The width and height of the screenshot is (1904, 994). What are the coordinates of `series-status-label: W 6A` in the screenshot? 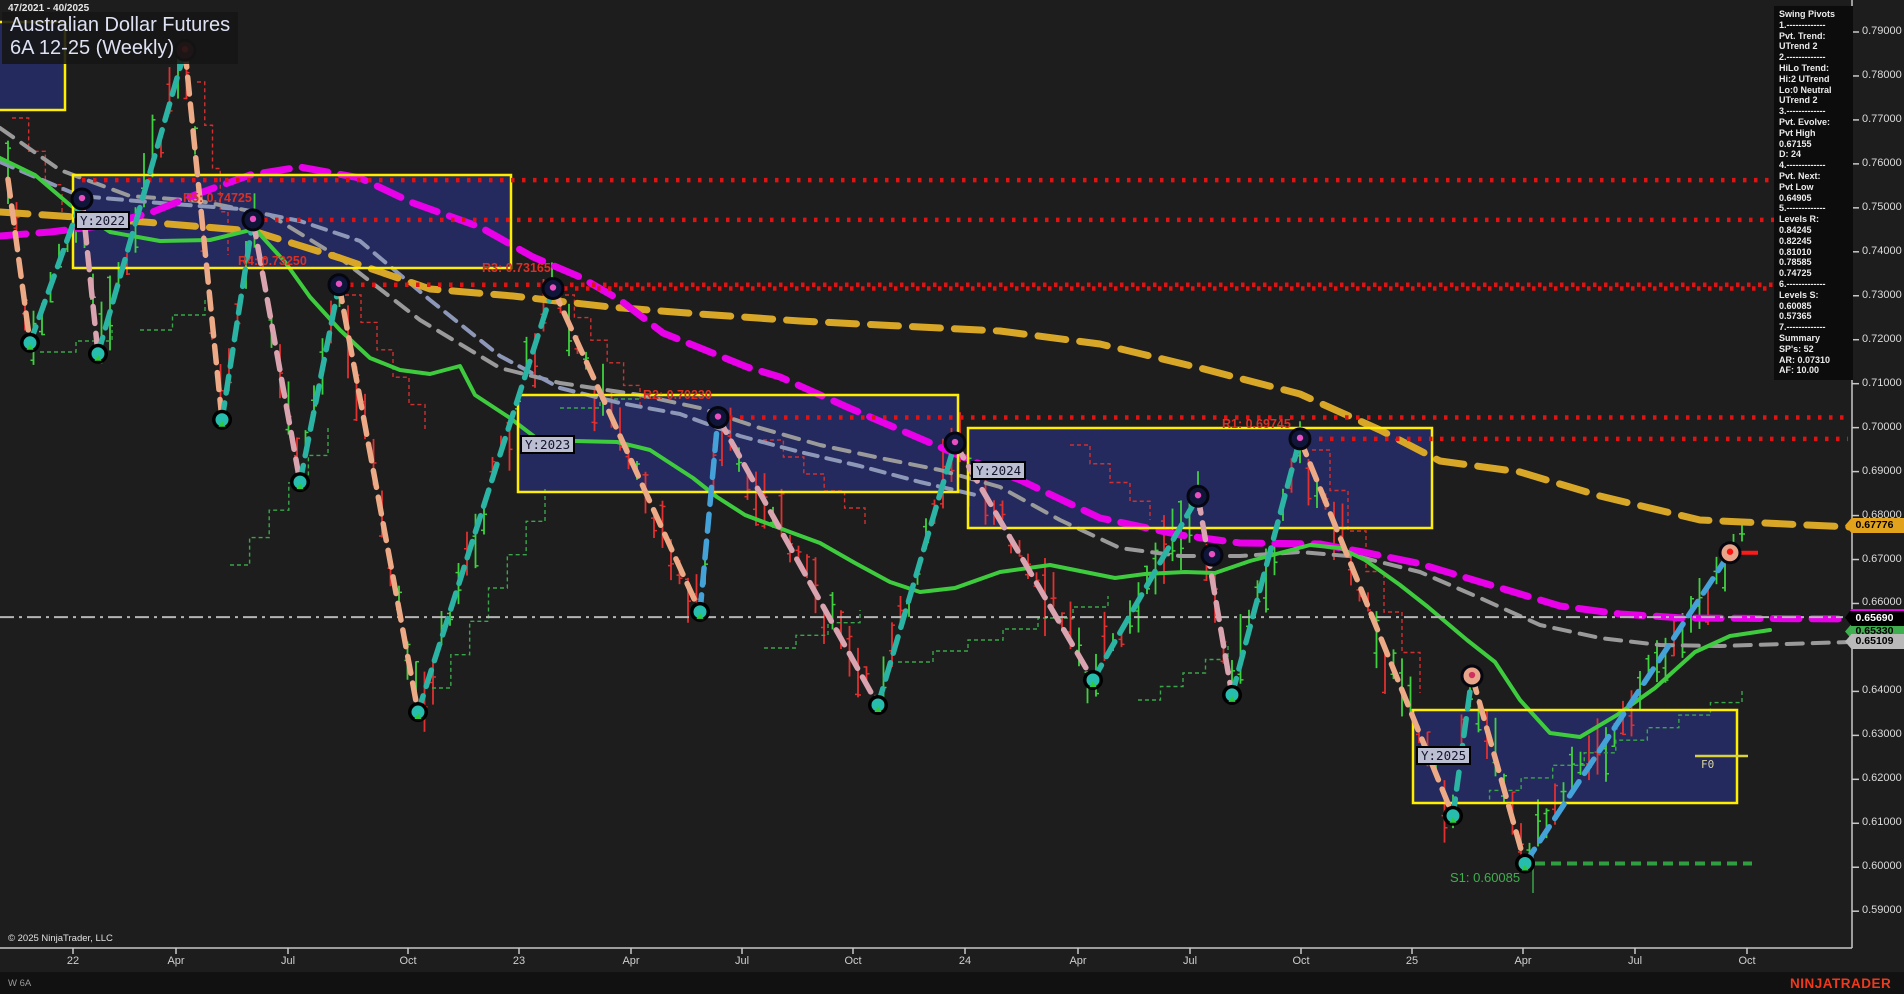 It's located at (20, 983).